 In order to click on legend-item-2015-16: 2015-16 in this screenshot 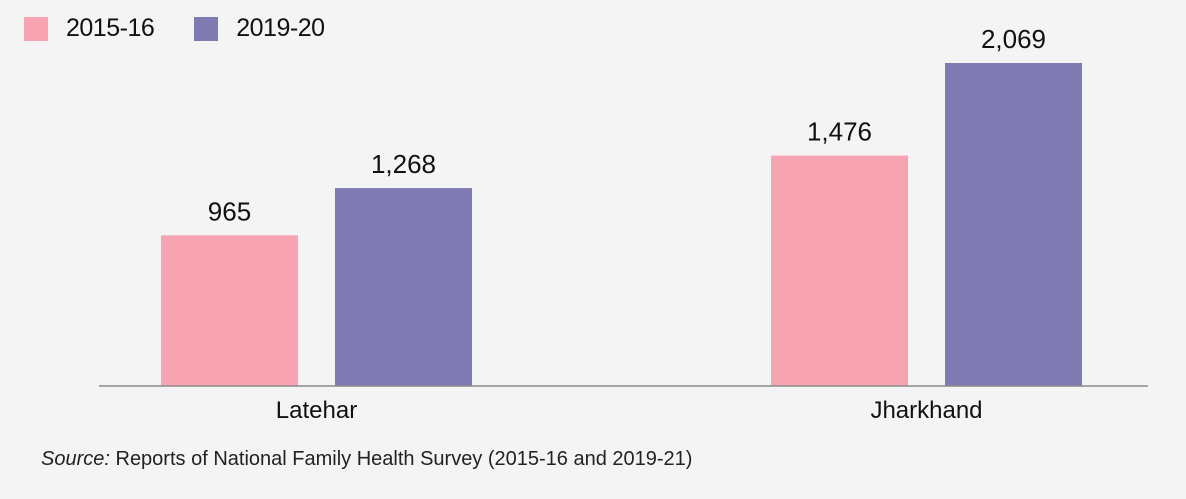, I will do `click(89, 28)`.